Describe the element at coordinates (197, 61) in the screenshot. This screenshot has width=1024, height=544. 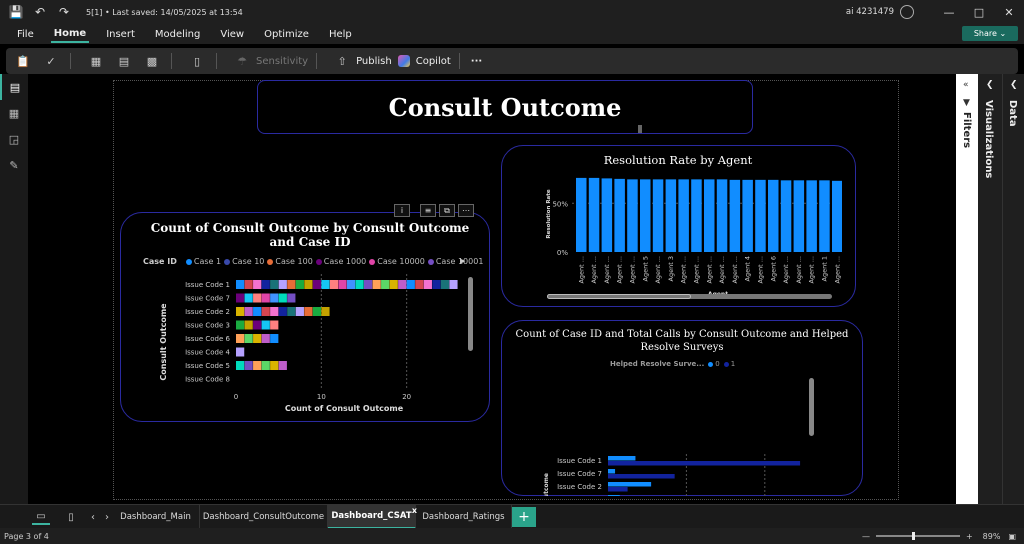
I see `calculator-icon: ▯` at that location.